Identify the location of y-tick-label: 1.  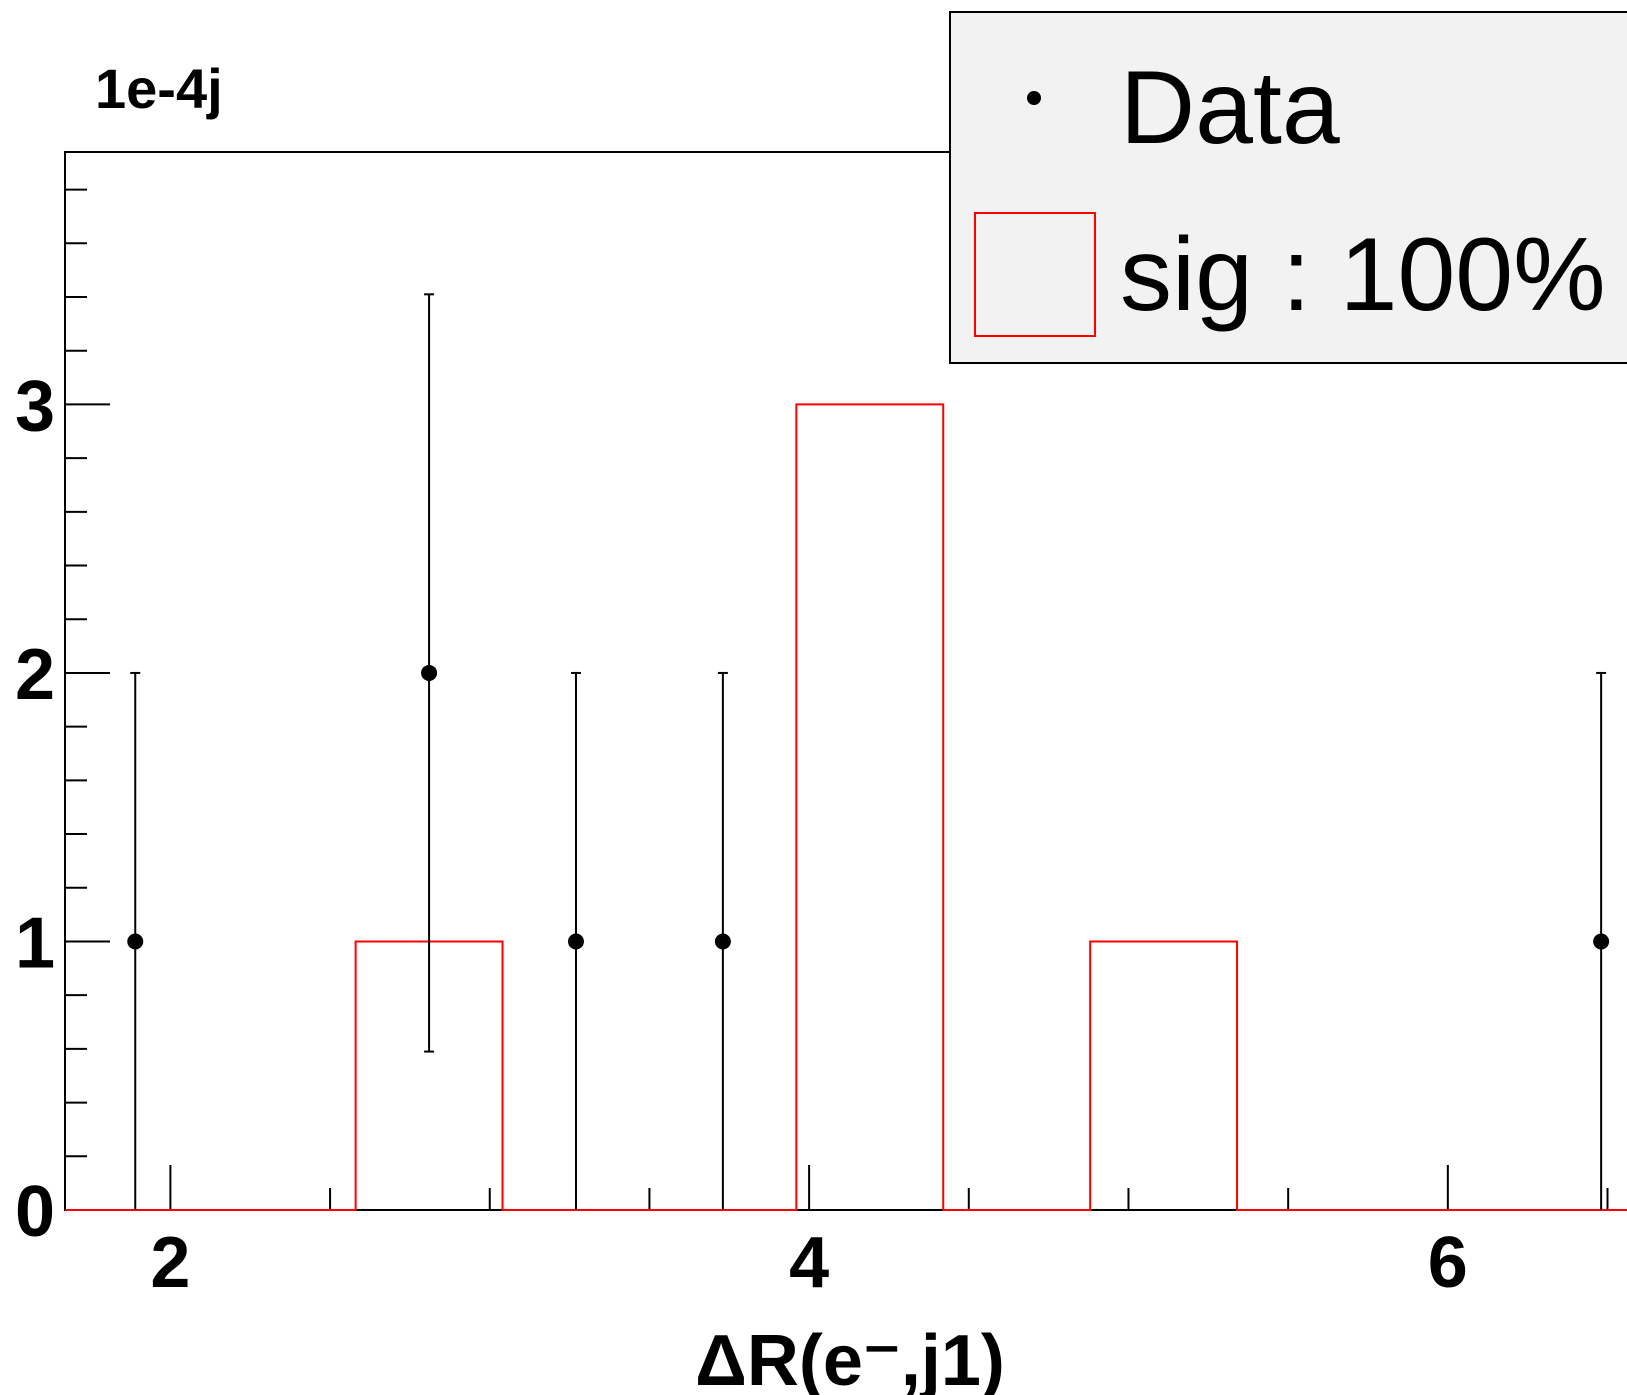
(35, 943).